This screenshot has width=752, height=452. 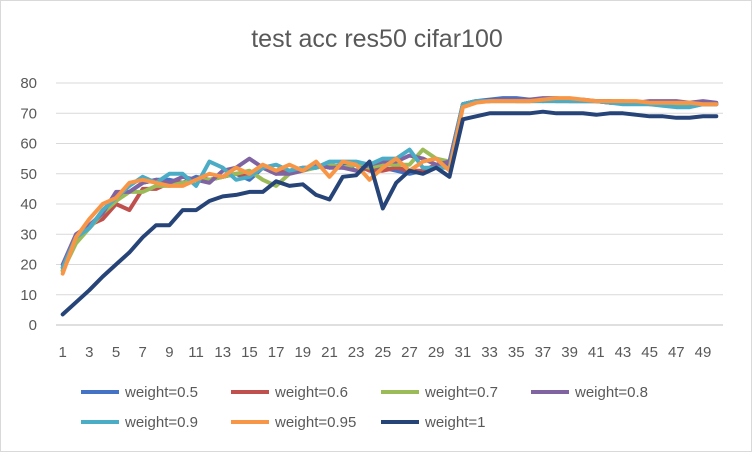 I want to click on legend-item: weight=0.5, so click(x=139, y=392).